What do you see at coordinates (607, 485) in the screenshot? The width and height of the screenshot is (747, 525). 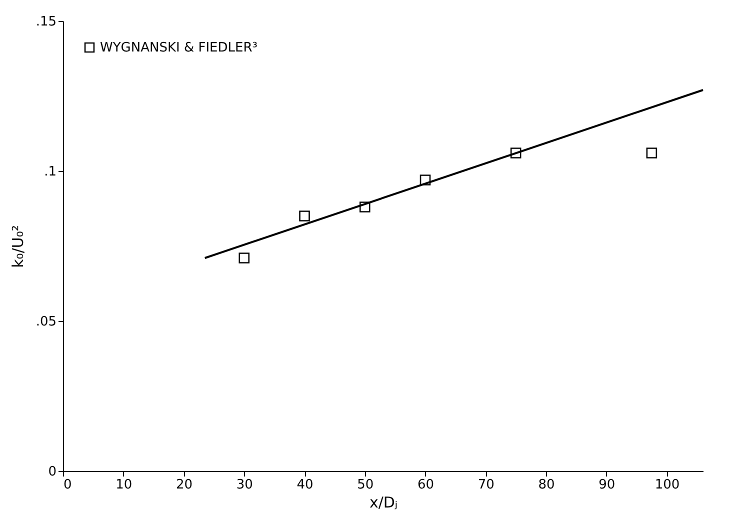 I see `x-tick-label: 90` at bounding box center [607, 485].